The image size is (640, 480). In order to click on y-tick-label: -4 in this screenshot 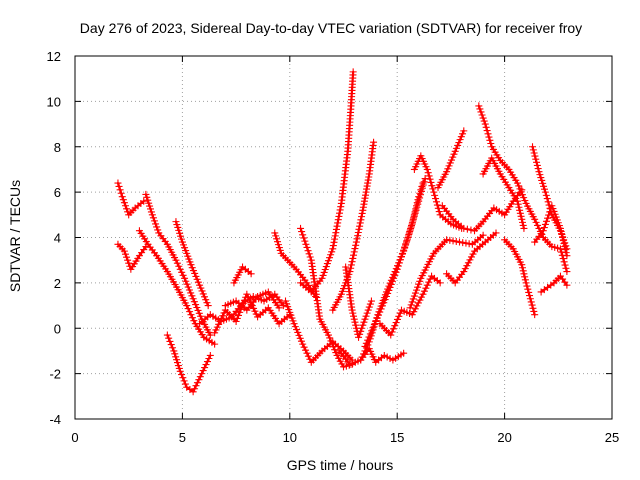, I will do `click(55, 419)`.